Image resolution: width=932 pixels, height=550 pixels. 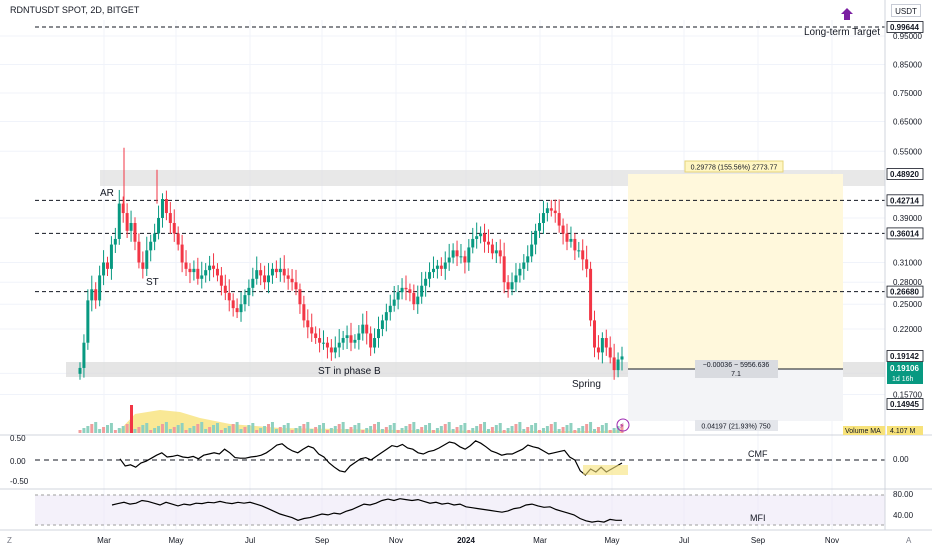 I want to click on volume-value-label: 4.107 M, so click(x=902, y=431).